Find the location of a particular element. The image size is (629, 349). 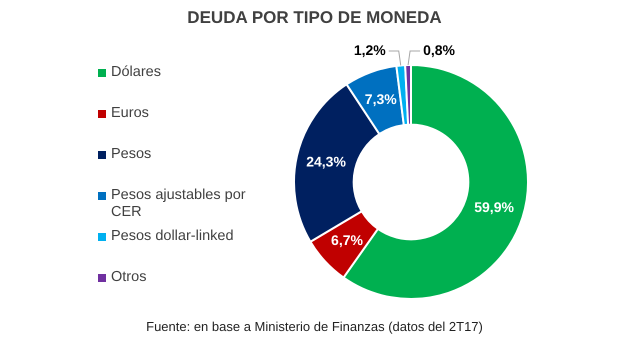

legend-label: Pesos is located at coordinates (131, 154).